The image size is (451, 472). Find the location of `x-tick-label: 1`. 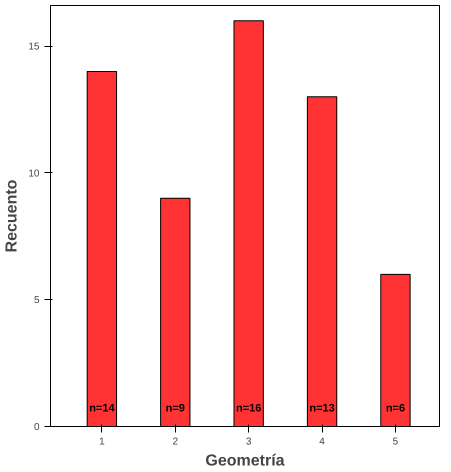

x-tick-label: 1 is located at coordinates (102, 442).